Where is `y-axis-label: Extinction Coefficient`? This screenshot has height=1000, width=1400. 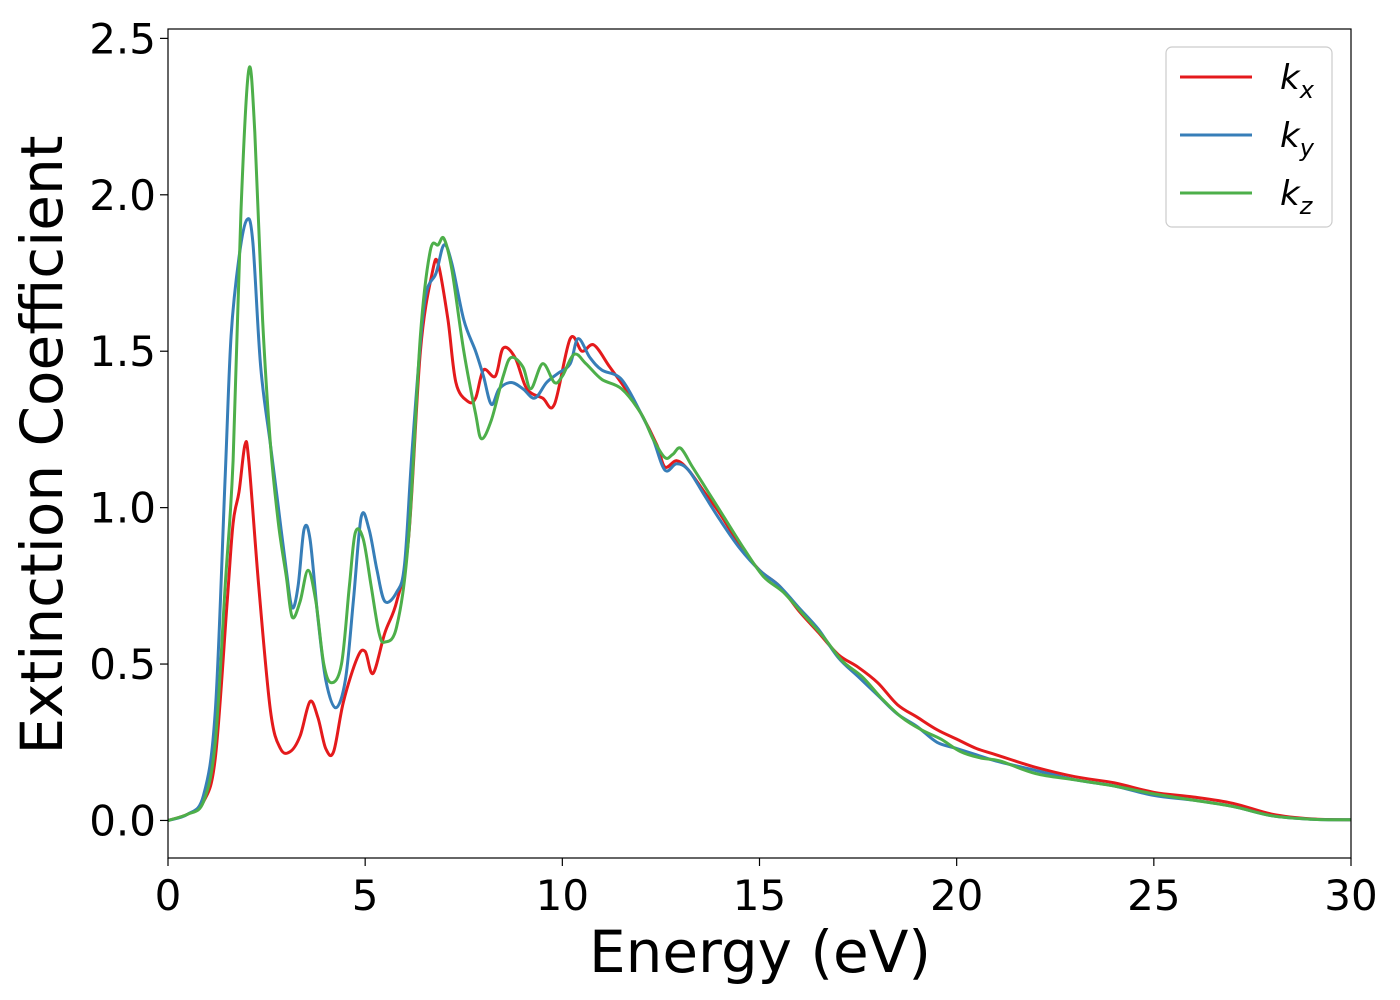 y-axis-label: Extinction Coefficient is located at coordinates (42, 445).